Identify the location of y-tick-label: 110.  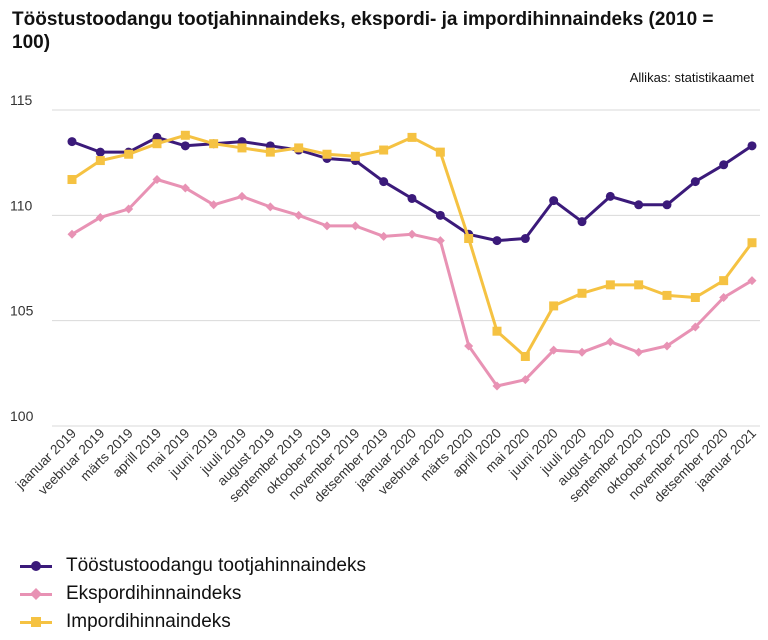
(21, 205).